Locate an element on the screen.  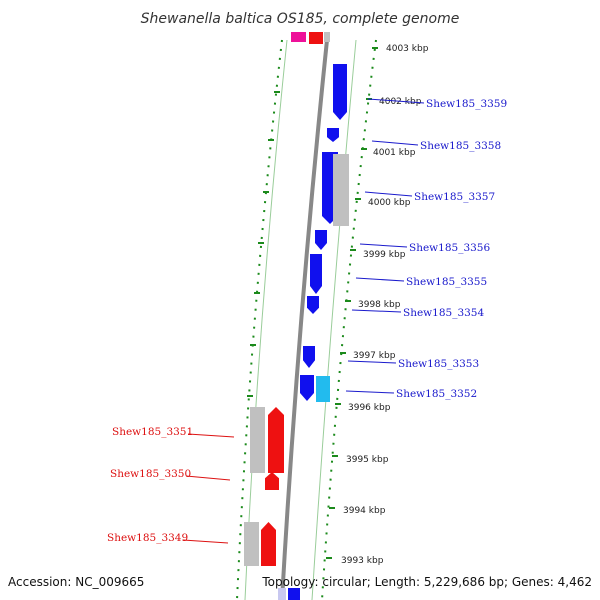
forward-gene-label: Shew185_3358 is located at coordinates (460, 146).